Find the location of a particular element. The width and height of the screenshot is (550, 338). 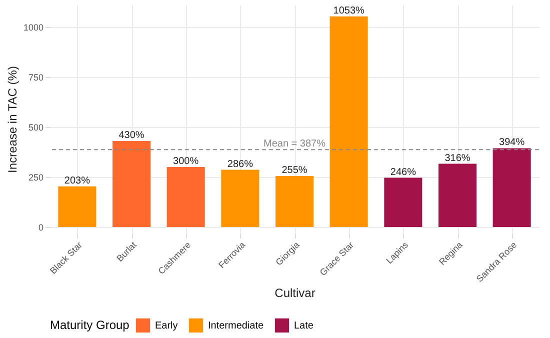

legend-title: Maturity Group is located at coordinates (90, 325).